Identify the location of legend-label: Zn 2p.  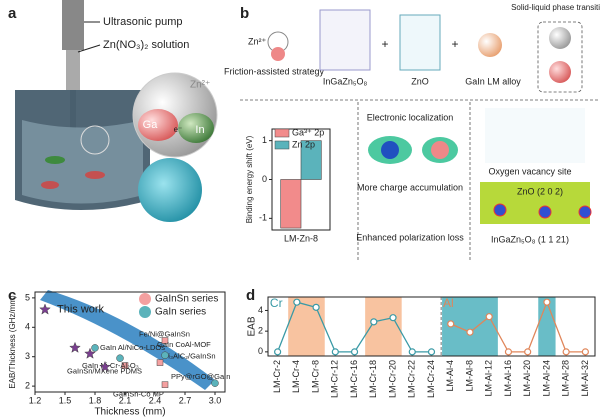
(303, 144).